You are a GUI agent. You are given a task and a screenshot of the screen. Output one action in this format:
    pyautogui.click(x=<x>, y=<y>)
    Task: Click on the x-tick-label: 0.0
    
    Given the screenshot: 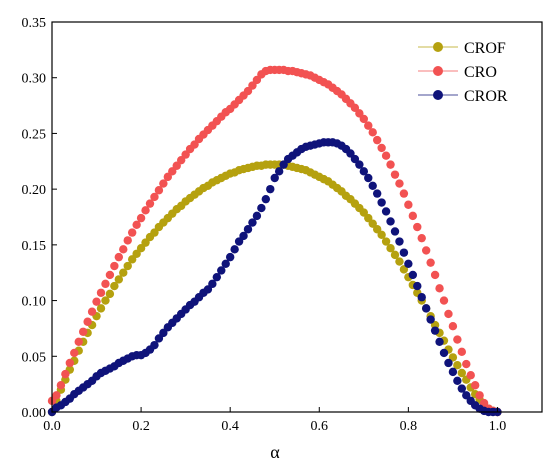 What is the action you would take?
    pyautogui.click(x=52, y=426)
    